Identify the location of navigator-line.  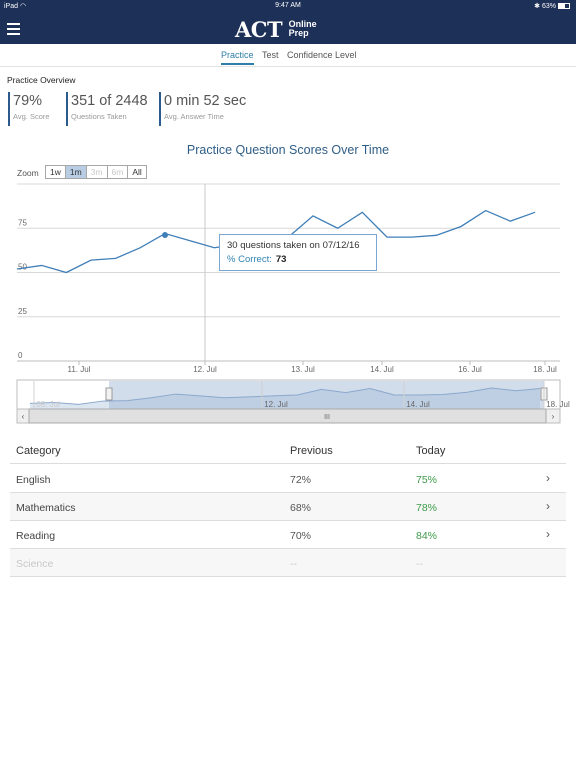
(285, 396).